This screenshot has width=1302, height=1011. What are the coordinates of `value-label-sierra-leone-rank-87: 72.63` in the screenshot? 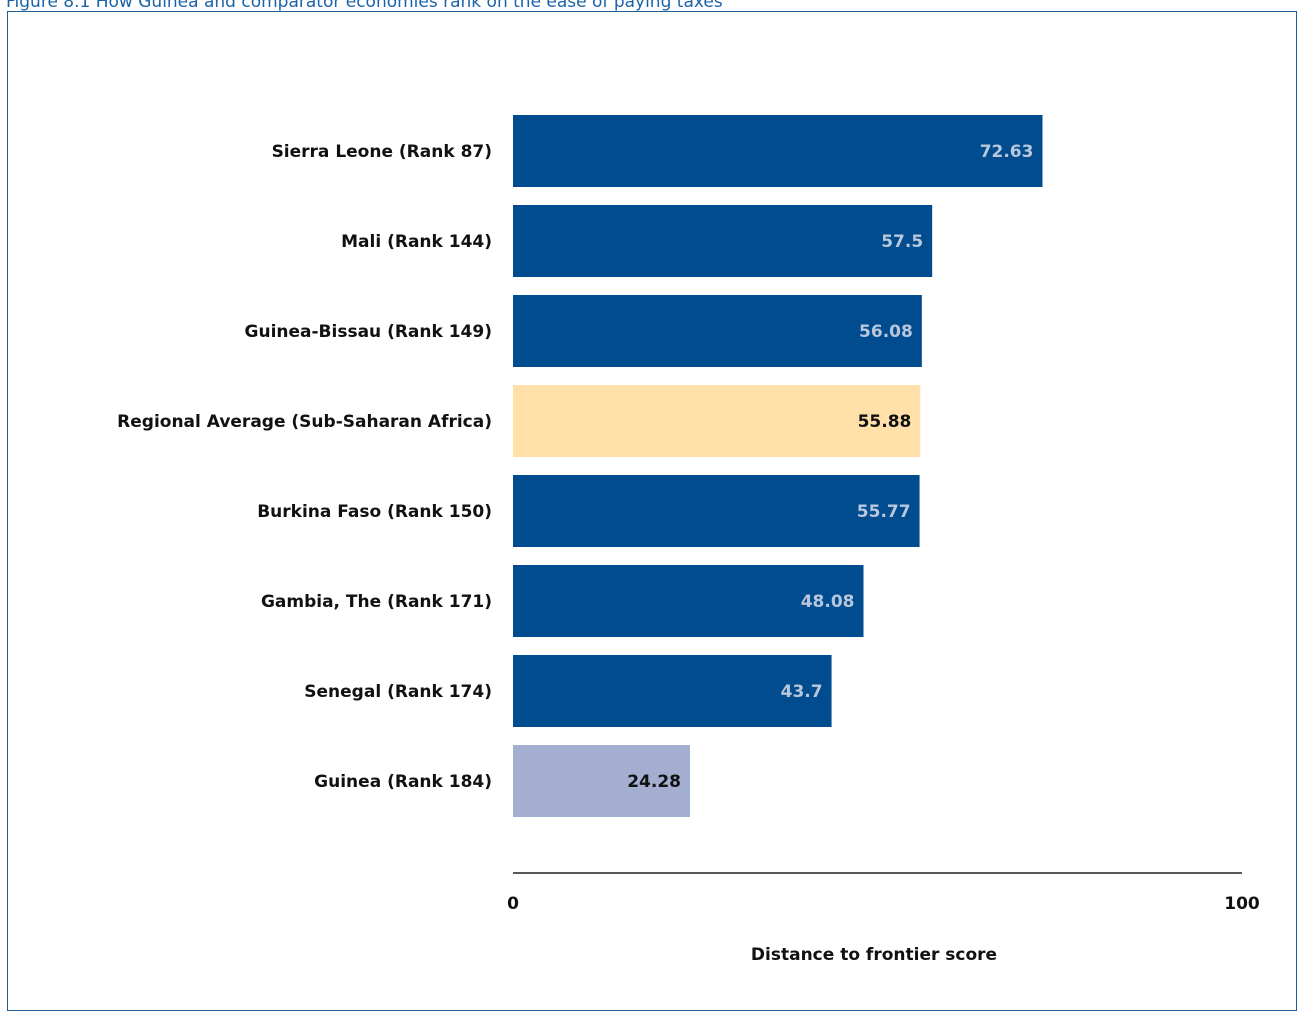 It's located at (1007, 152).